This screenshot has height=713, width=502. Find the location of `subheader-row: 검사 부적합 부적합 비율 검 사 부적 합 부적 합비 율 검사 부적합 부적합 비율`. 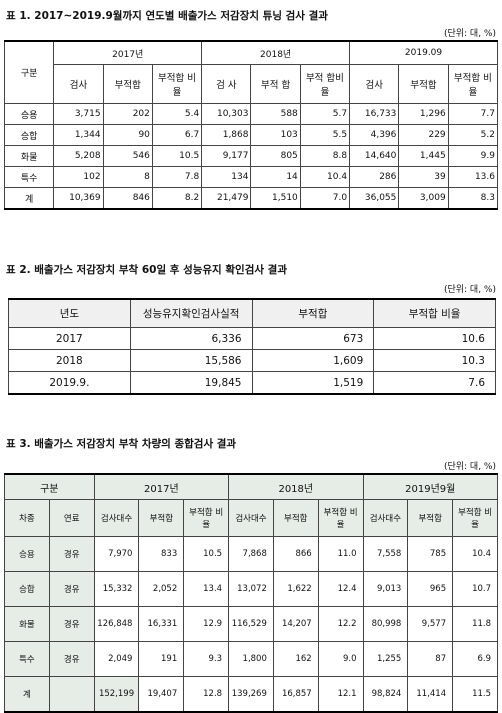

subheader-row: 검사 부적합 부적합 비율 검 사 부적 합 부적 합비 율 검사 부적합 부적합 비율 is located at coordinates (252, 84).